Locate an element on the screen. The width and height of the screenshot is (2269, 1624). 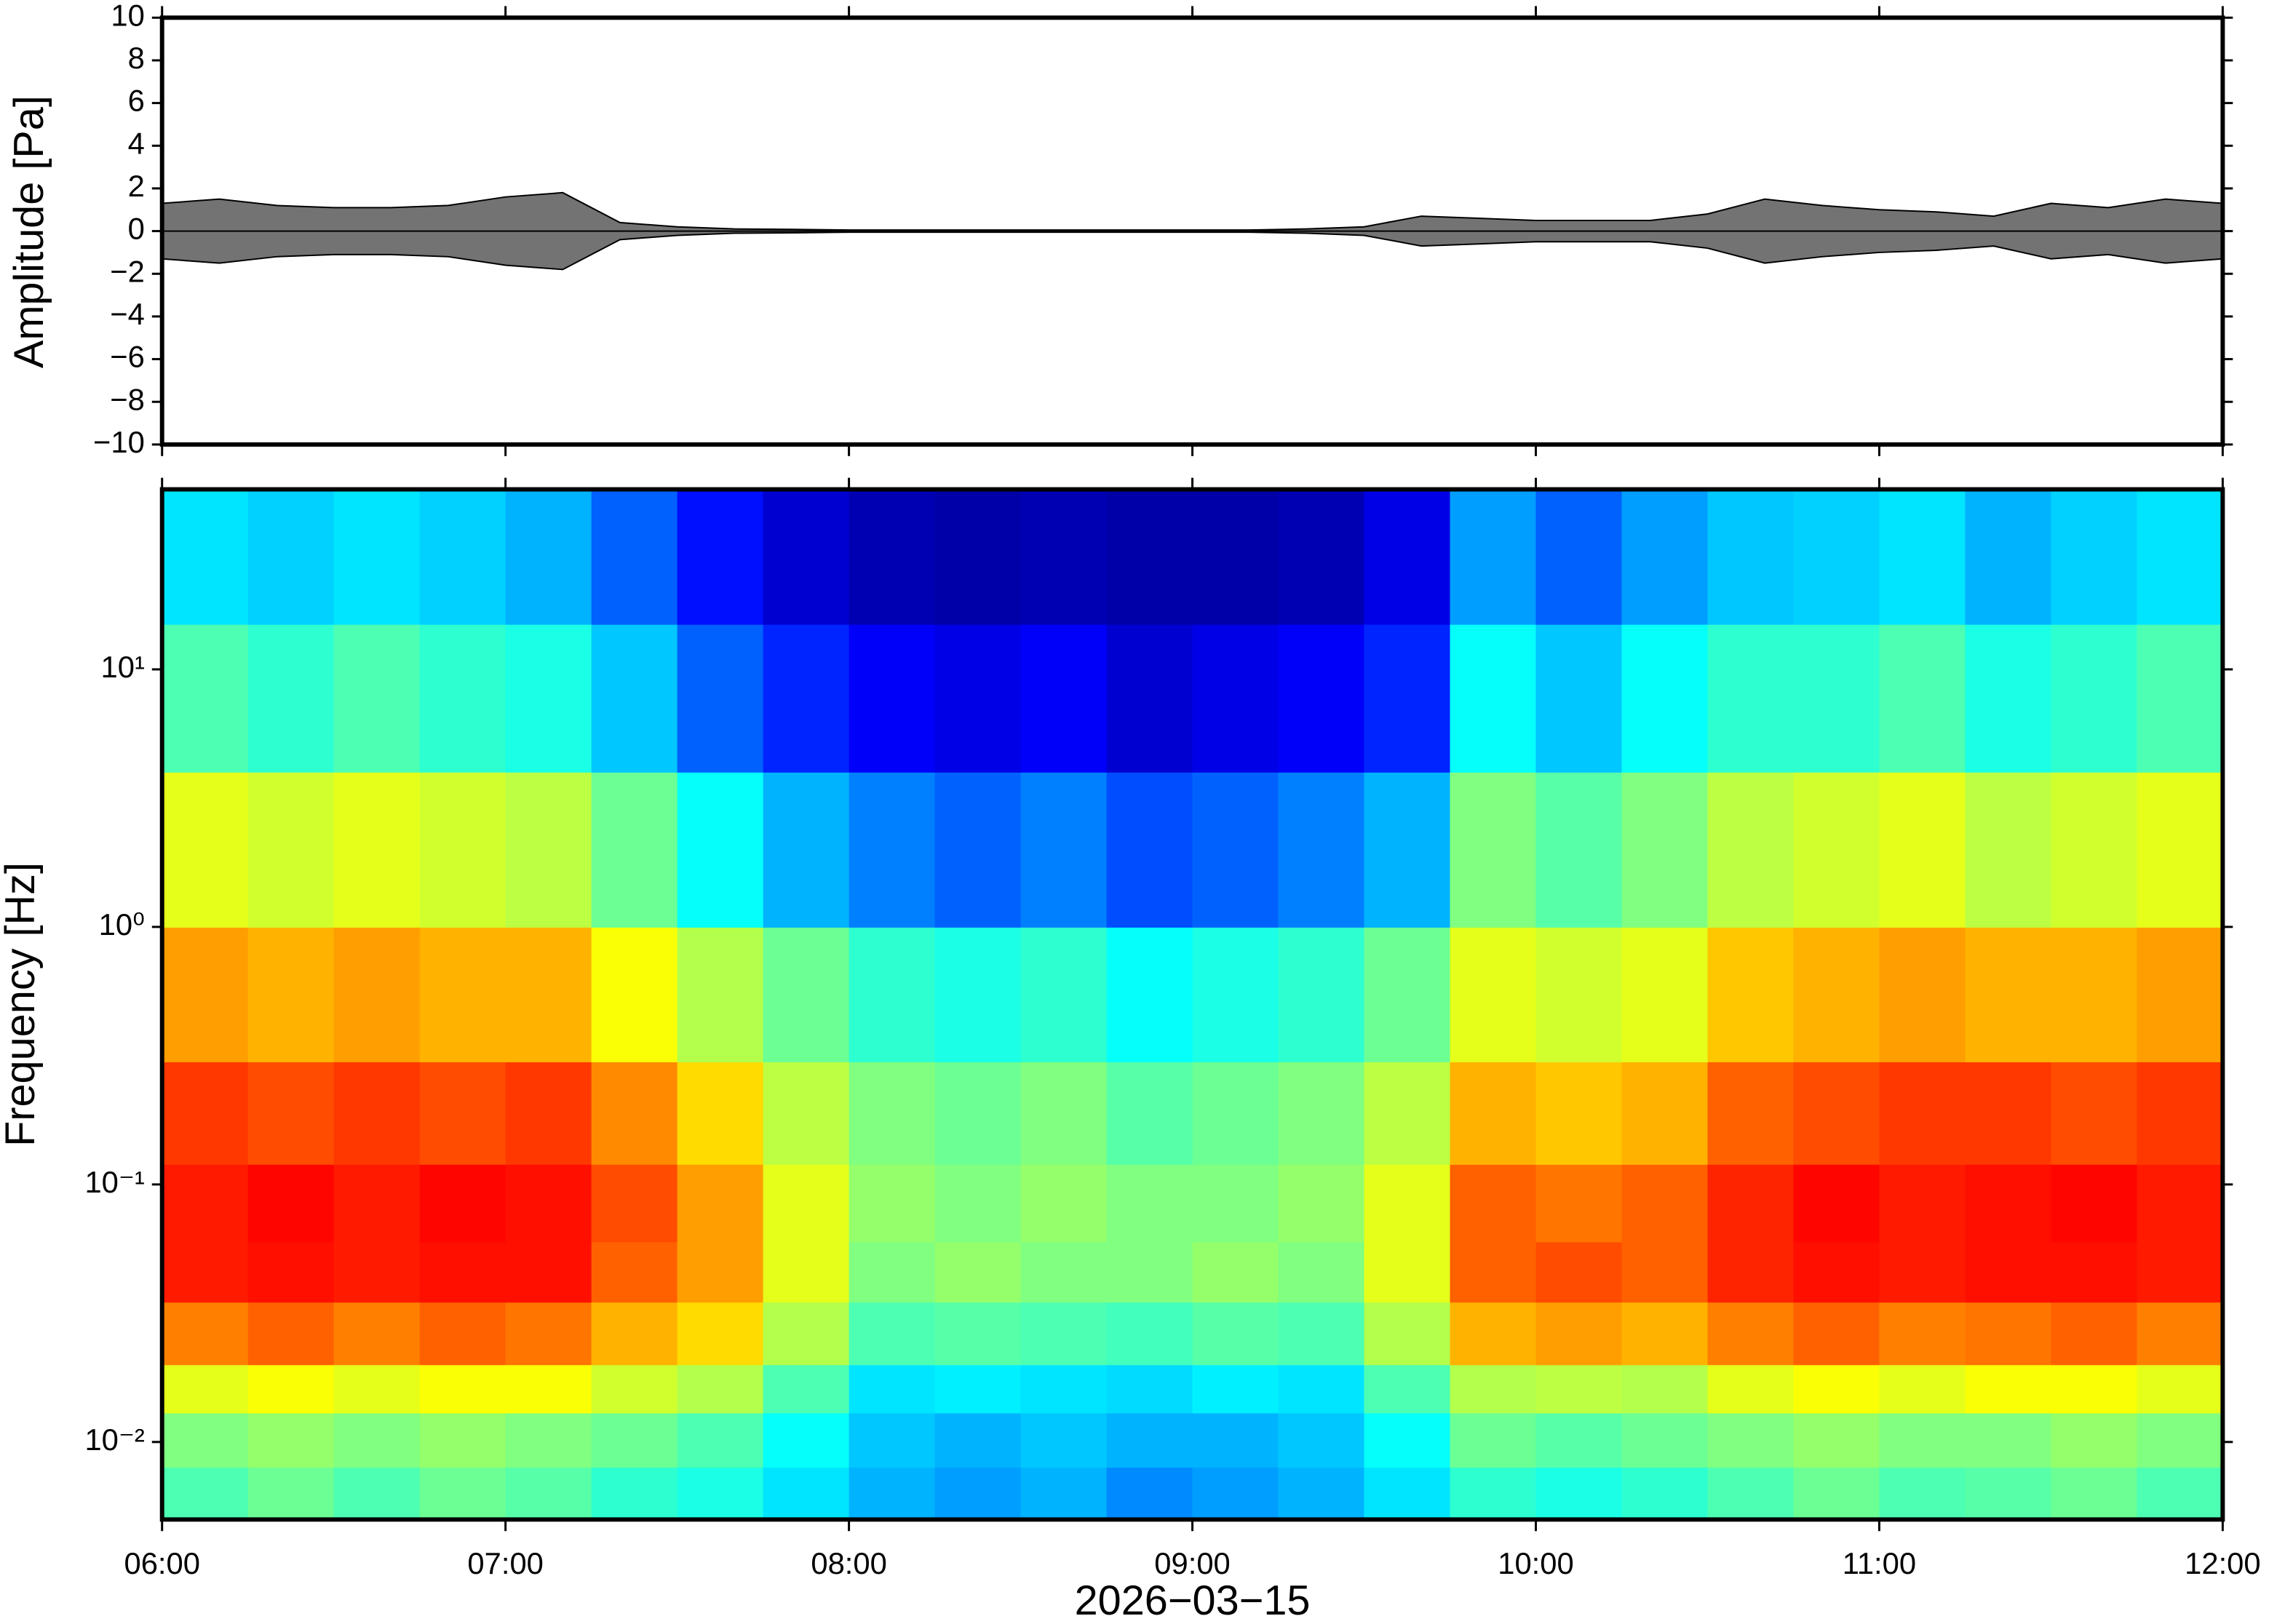
y-tick-label: 2 is located at coordinates (137, 186).